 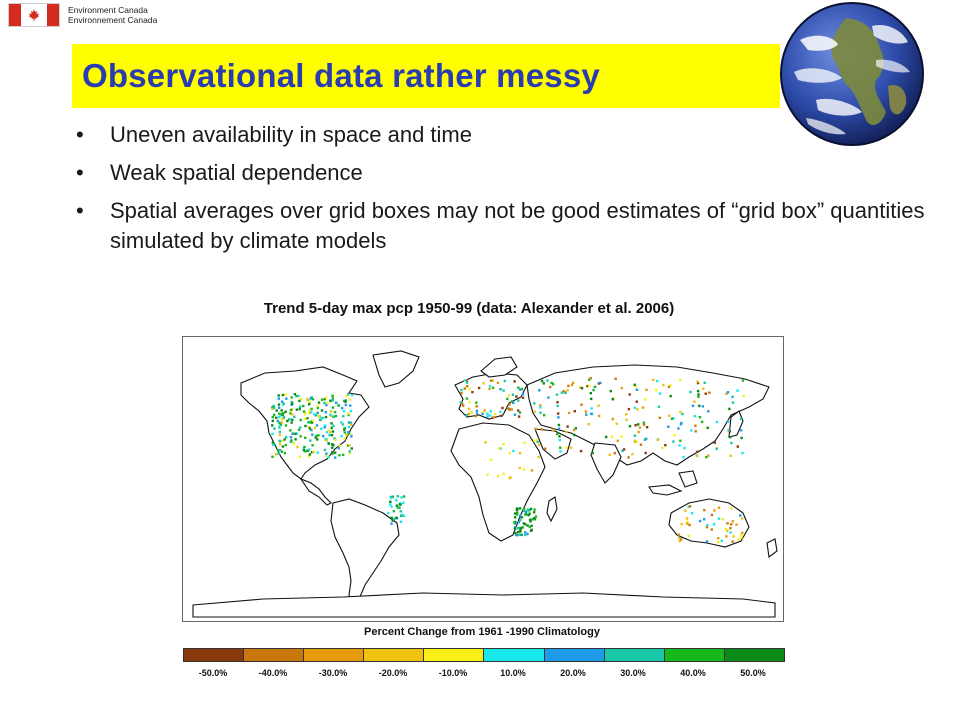 What do you see at coordinates (633, 673) in the screenshot?
I see `legend-label: 30.0%` at bounding box center [633, 673].